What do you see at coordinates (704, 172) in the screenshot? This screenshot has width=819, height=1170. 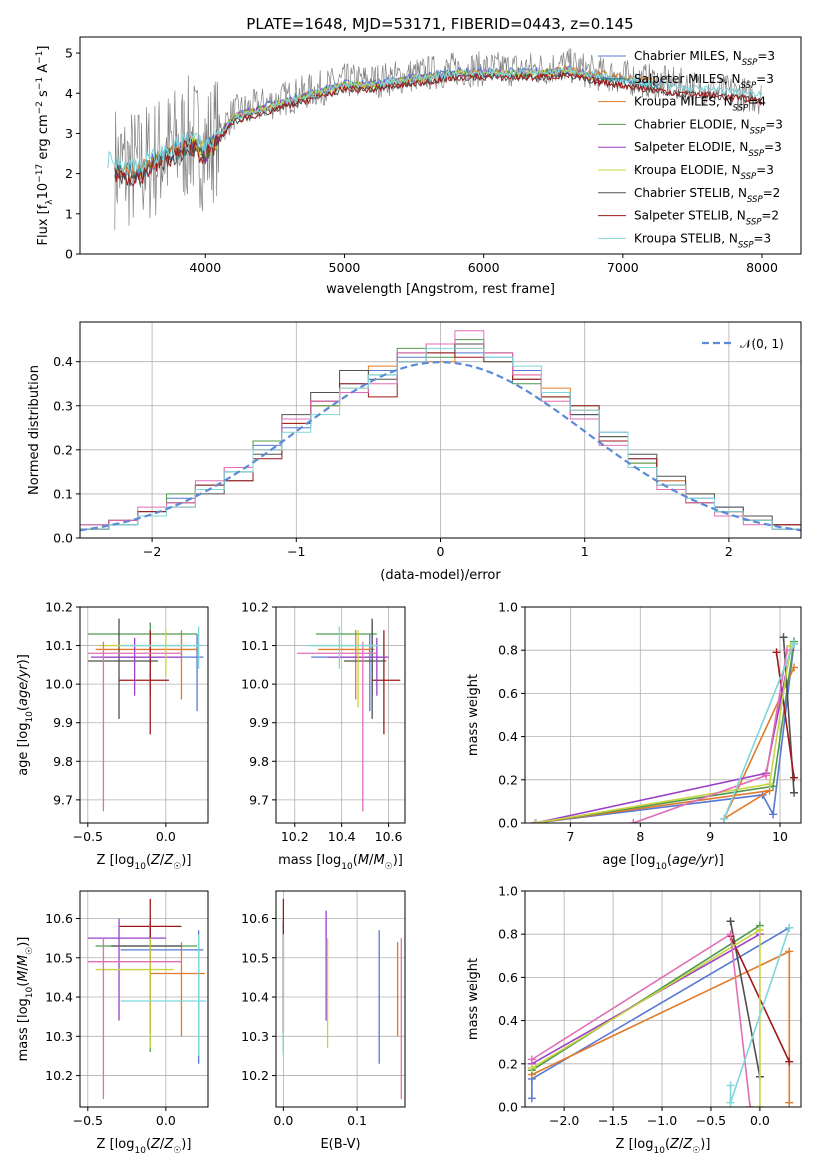 I see `legend-label: Kroupa ELODIE, NSSP=3` at bounding box center [704, 172].